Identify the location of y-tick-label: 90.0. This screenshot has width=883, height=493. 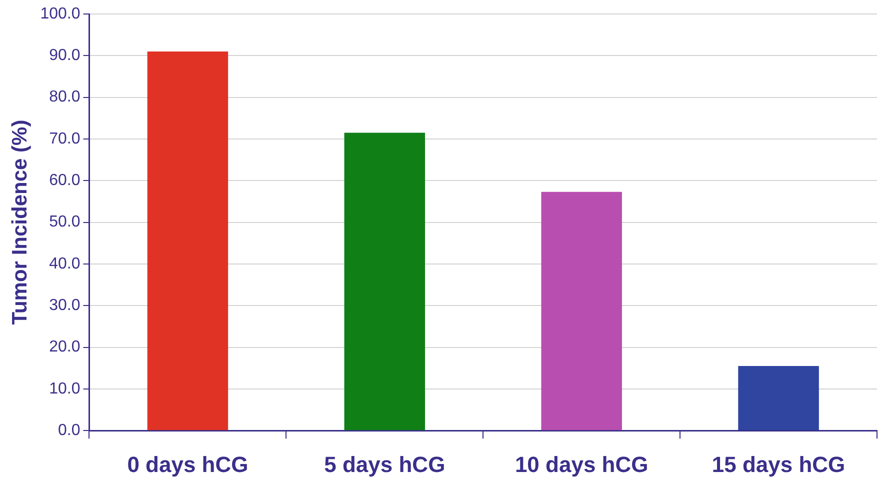
(64, 55).